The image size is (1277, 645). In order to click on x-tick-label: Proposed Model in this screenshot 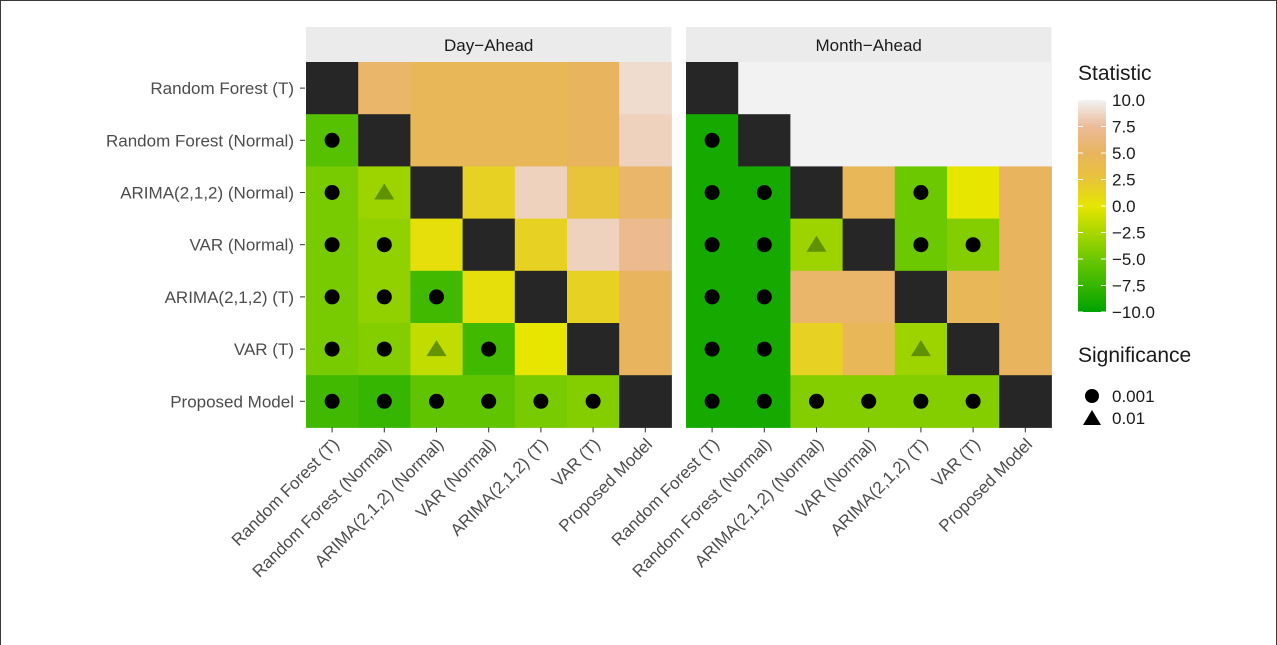, I will do `click(985, 485)`.